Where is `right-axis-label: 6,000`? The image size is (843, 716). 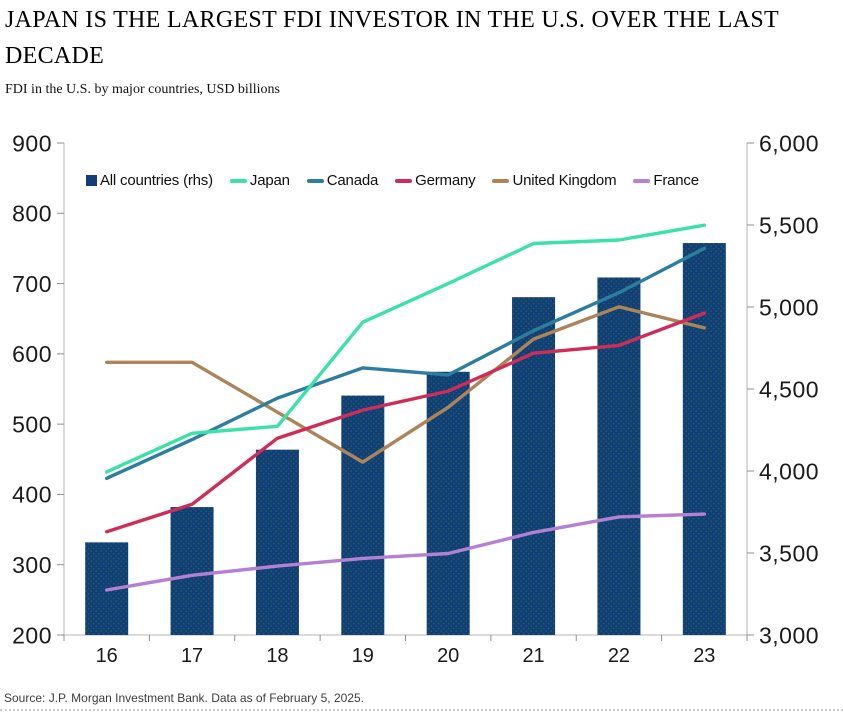
right-axis-label: 6,000 is located at coordinates (789, 143).